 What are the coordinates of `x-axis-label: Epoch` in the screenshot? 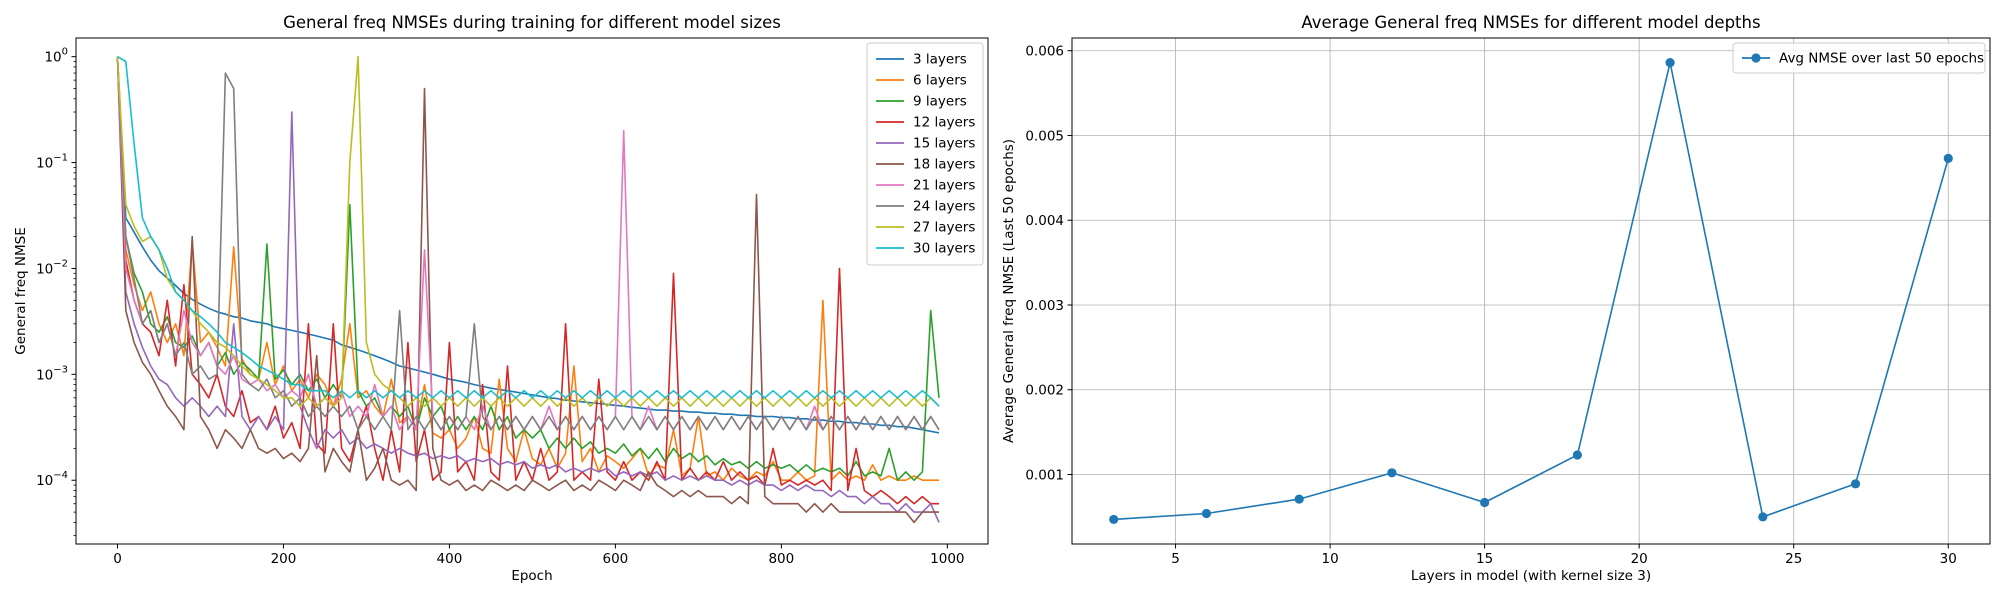 It's located at (531, 576).